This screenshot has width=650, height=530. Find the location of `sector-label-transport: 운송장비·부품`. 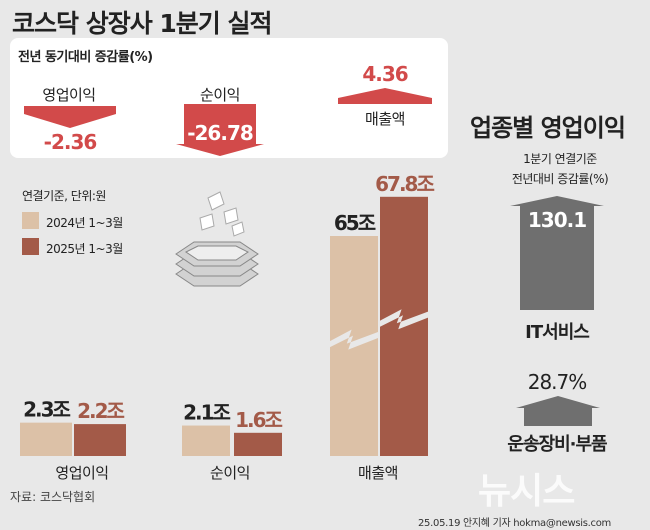

sector-label-transport: 운송장비·부품 is located at coordinates (557, 444).